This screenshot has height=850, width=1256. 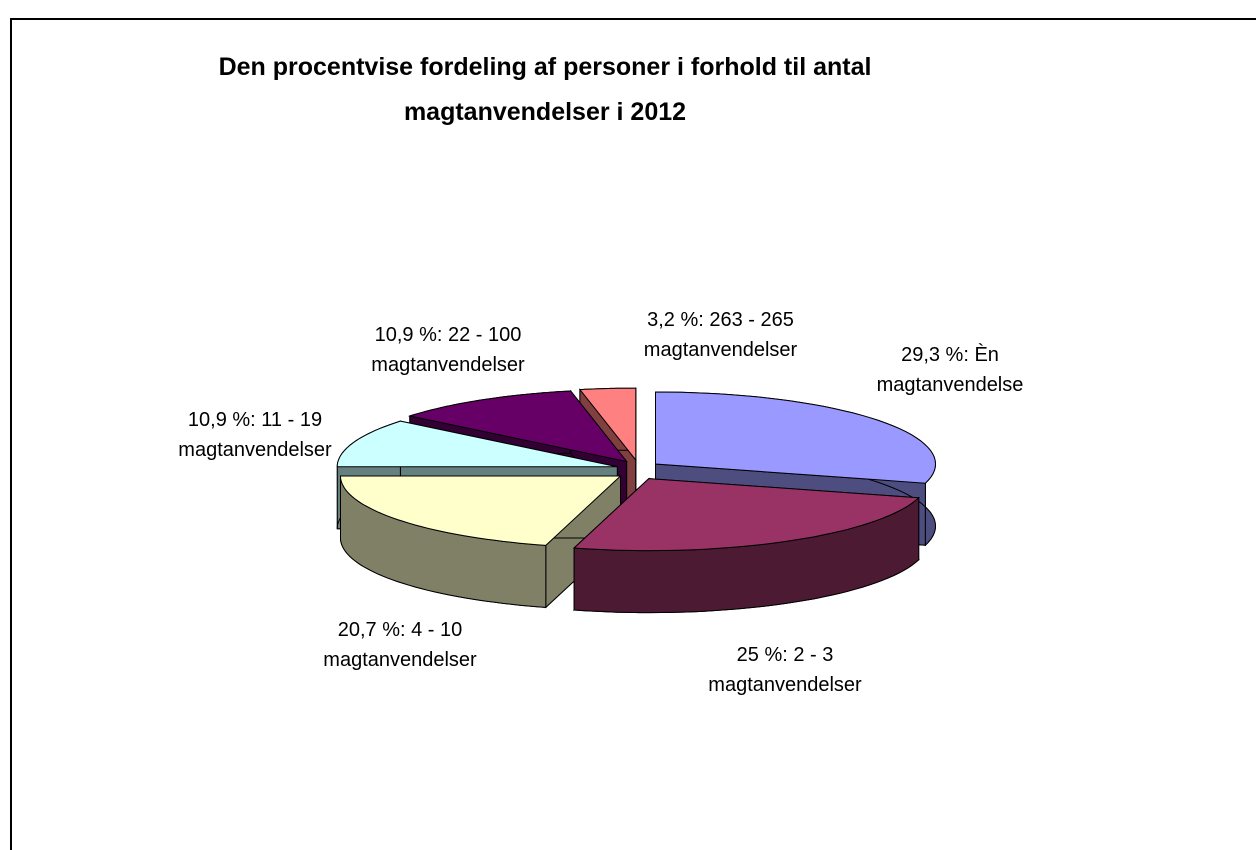 What do you see at coordinates (720, 335) in the screenshot?
I see `data-label: 3,2 %: 263 - 265 magtanvendelser` at bounding box center [720, 335].